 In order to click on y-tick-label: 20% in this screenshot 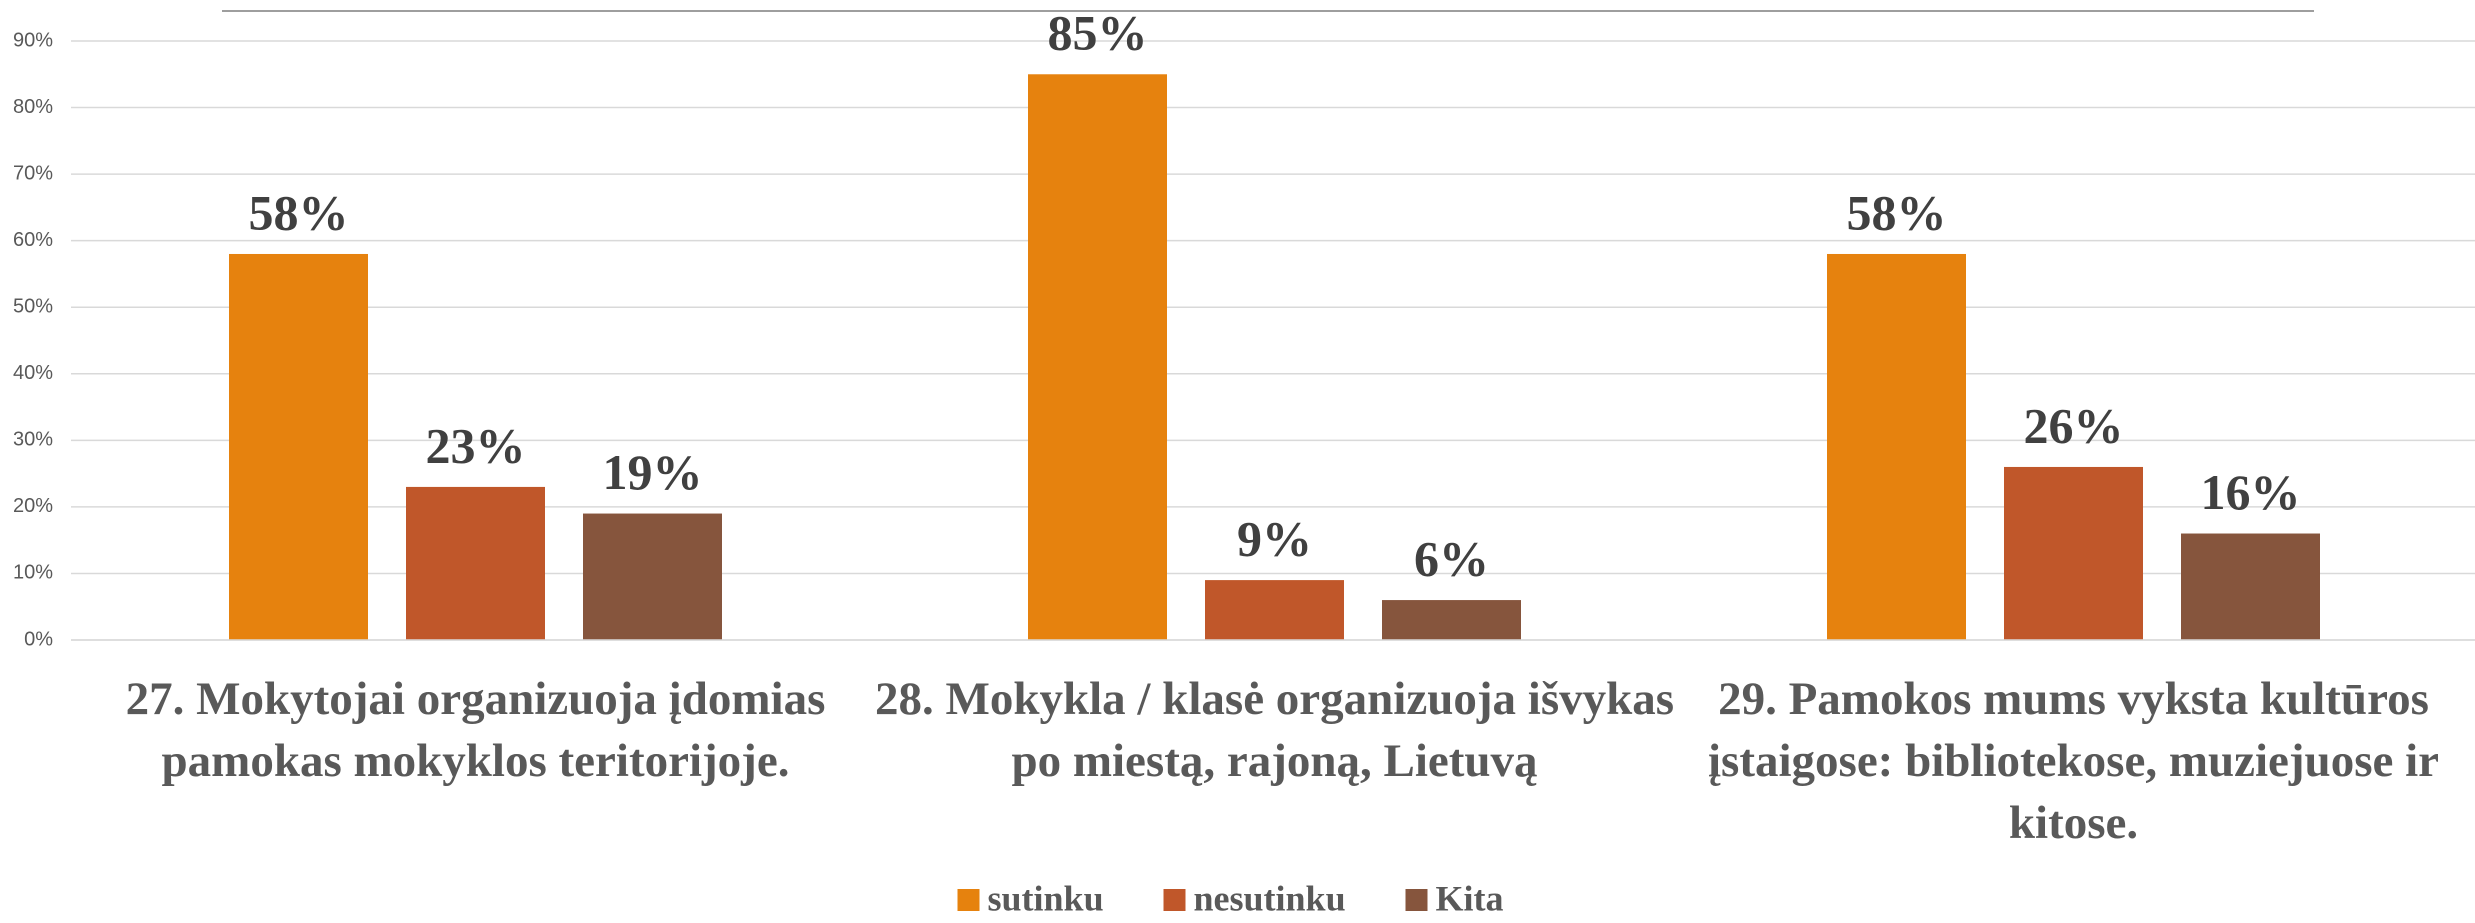, I will do `click(33, 506)`.